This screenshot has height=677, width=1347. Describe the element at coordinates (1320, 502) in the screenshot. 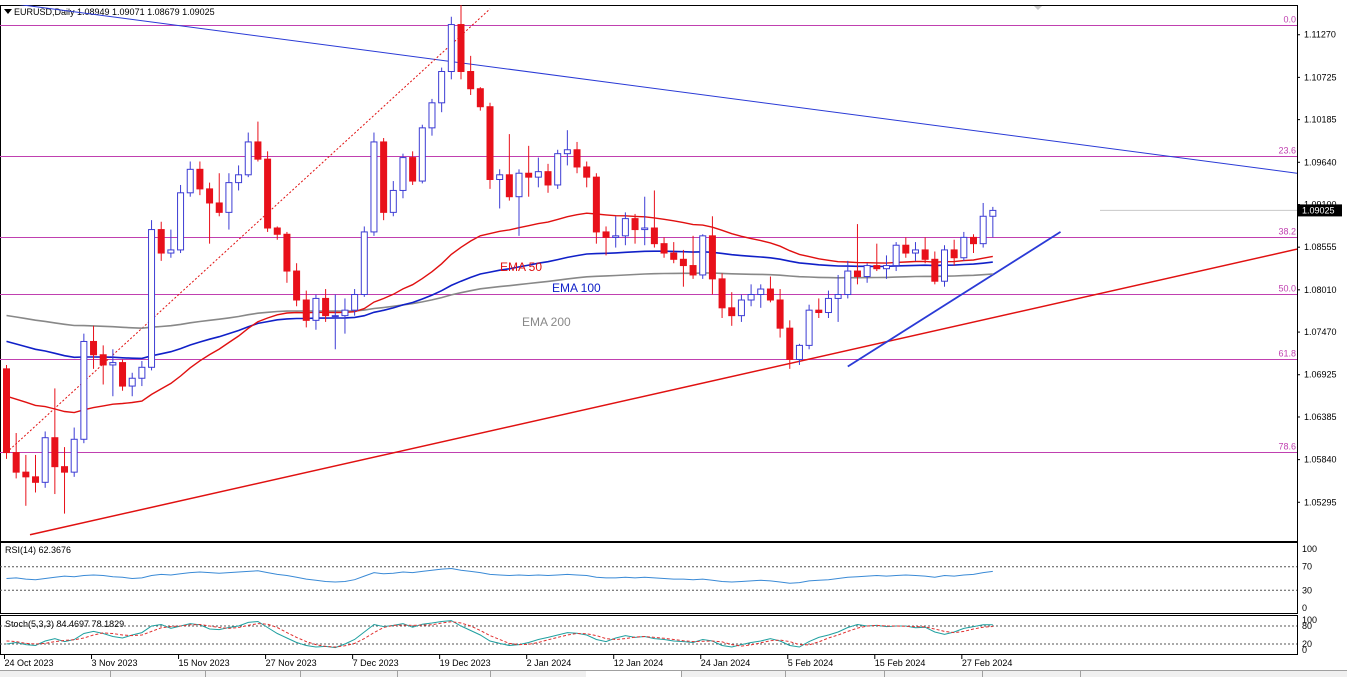

I see `price-tick-label: 1.05295` at that location.